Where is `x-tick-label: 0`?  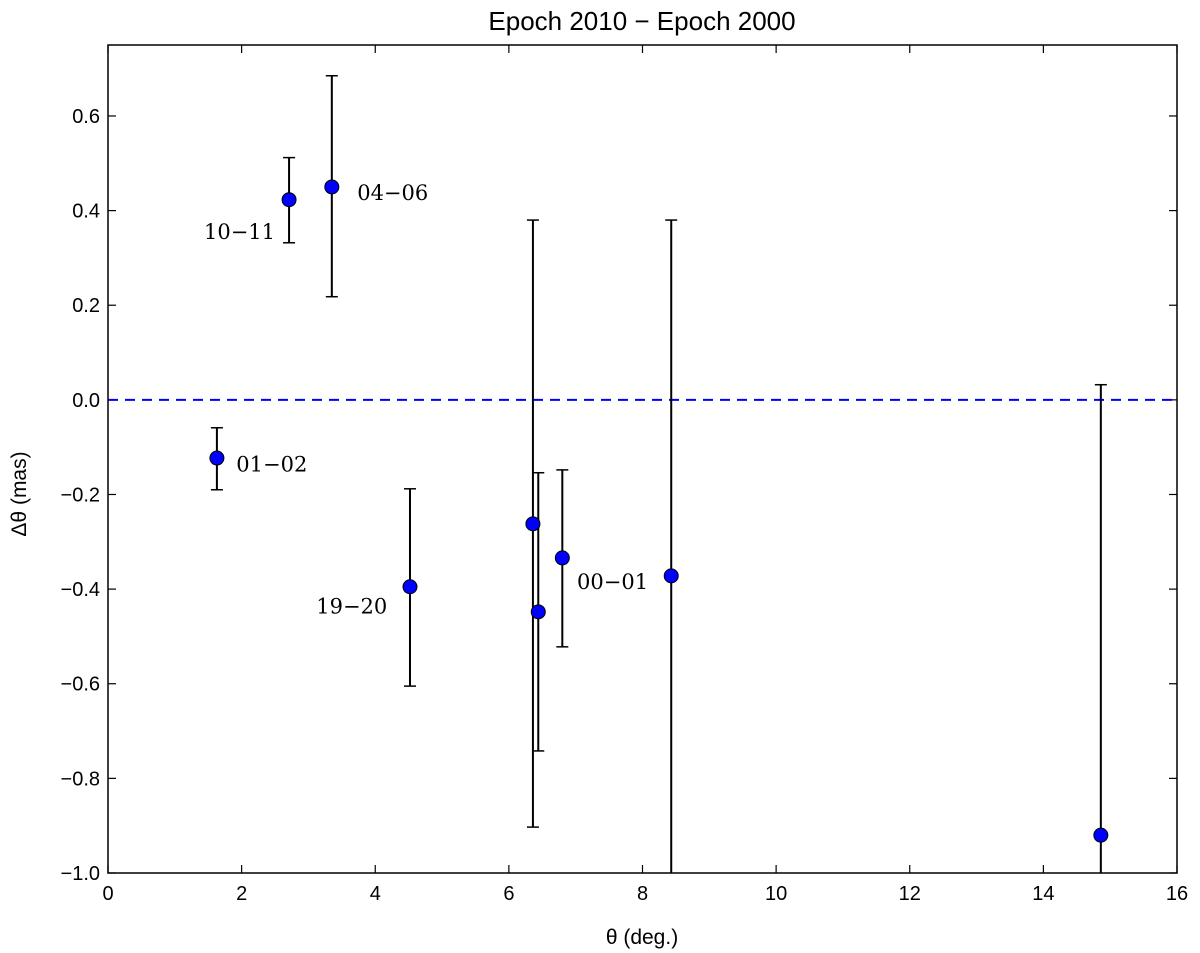
x-tick-label: 0 is located at coordinates (107, 894).